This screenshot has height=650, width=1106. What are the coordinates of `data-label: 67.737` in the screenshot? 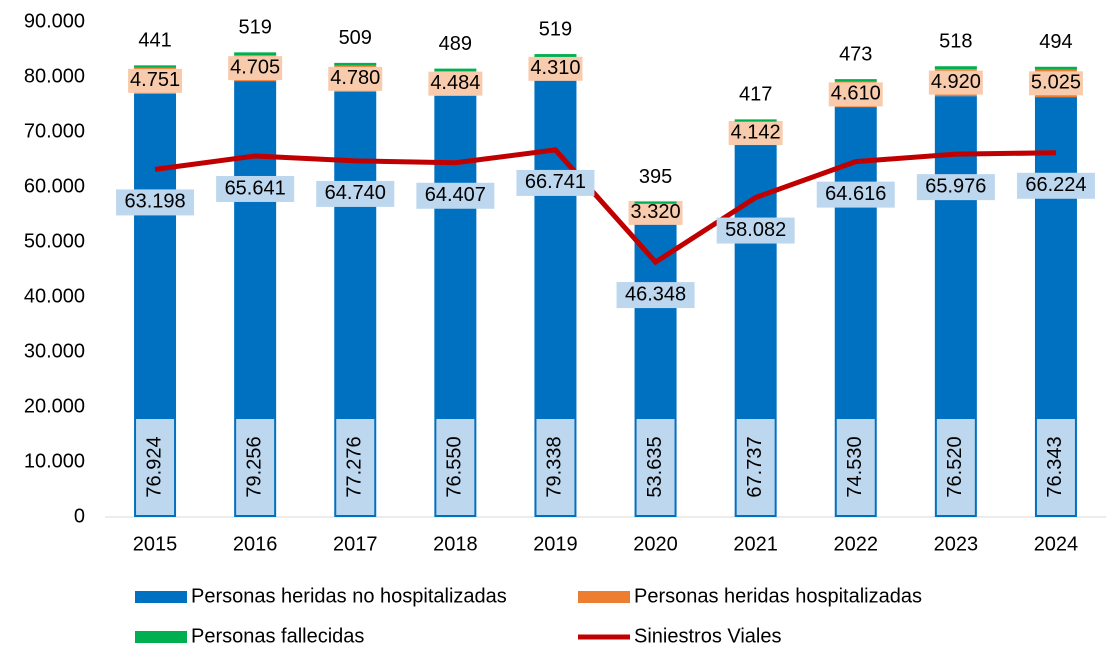 It's located at (755, 466).